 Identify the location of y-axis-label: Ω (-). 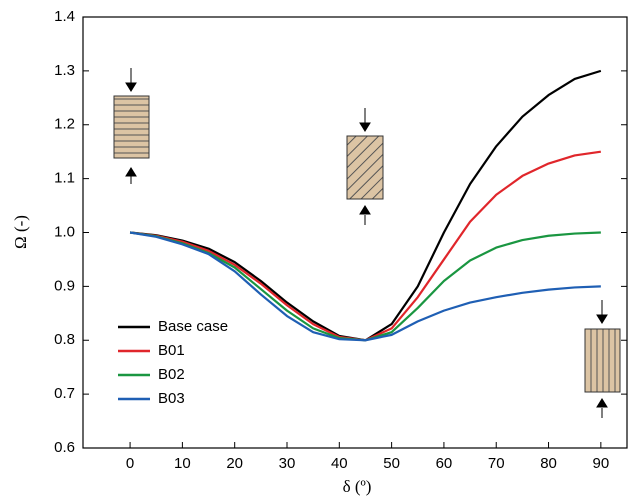
(20, 232).